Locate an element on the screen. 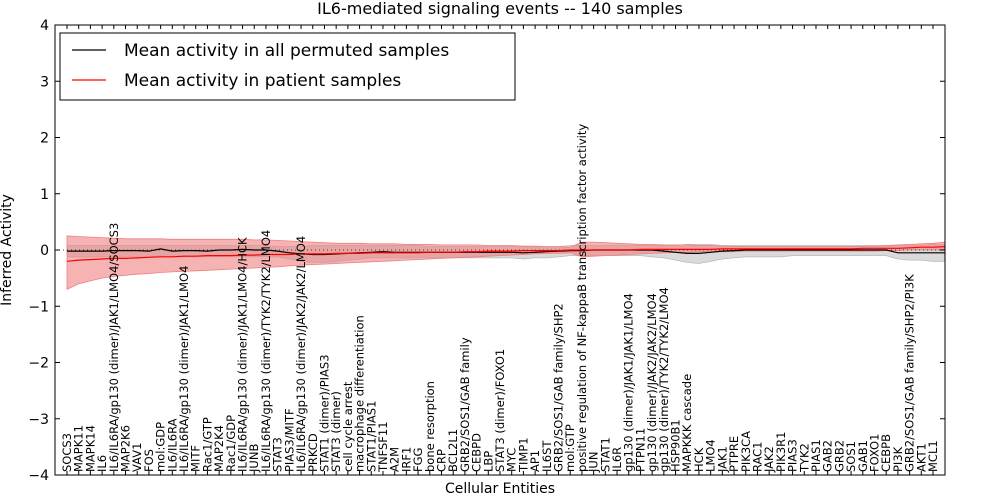 This screenshot has width=1000, height=500. x-tick-label: CRP is located at coordinates (442, 460).